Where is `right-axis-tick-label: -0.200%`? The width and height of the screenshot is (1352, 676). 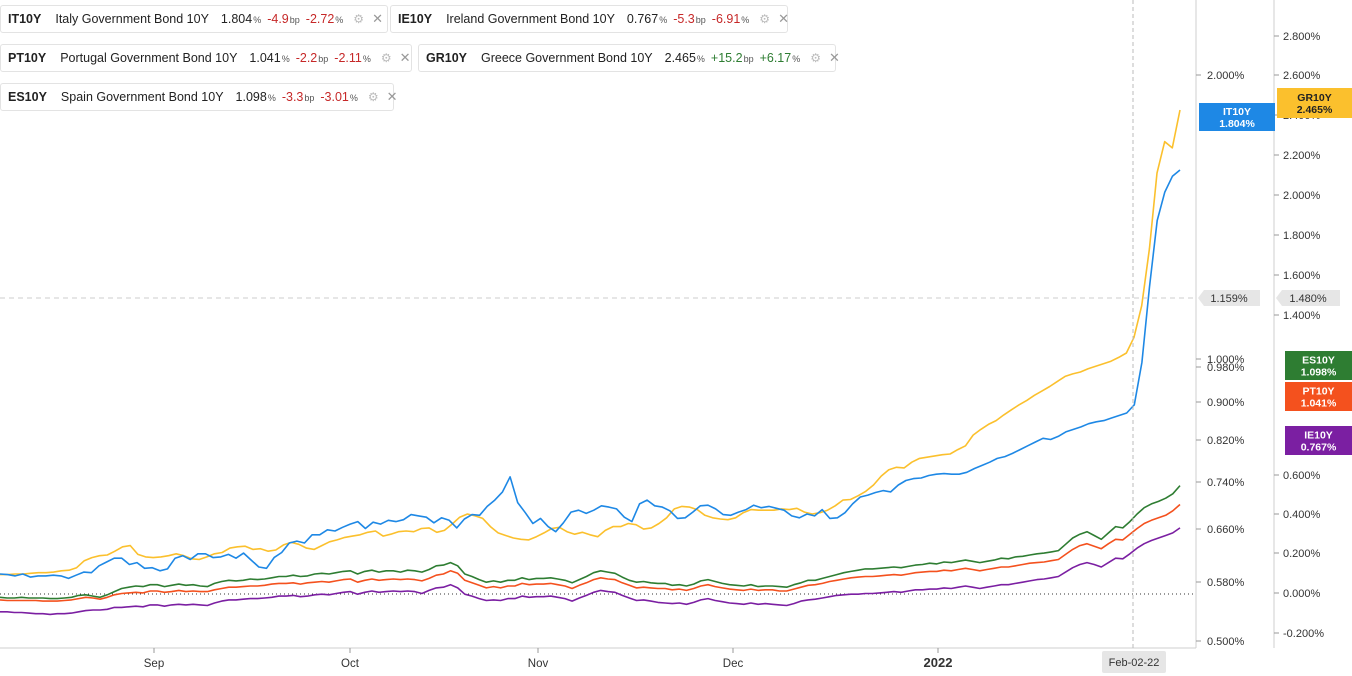 right-axis-tick-label: -0.200% is located at coordinates (1303, 634).